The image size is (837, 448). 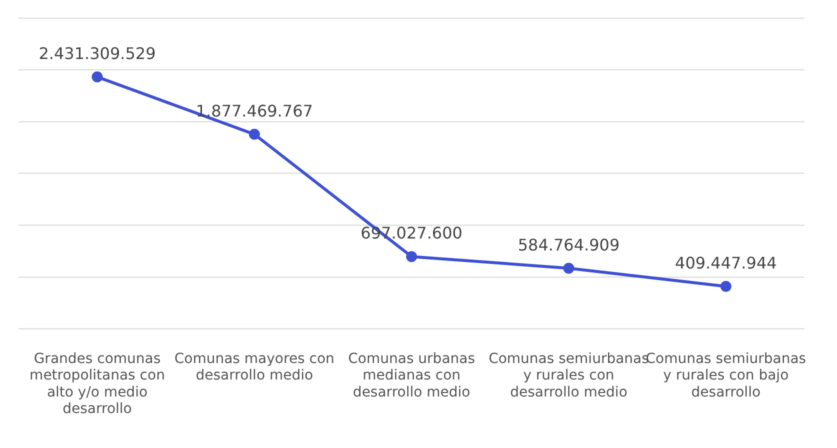 What do you see at coordinates (254, 110) in the screenshot?
I see `data-label: 1.877.469.767` at bounding box center [254, 110].